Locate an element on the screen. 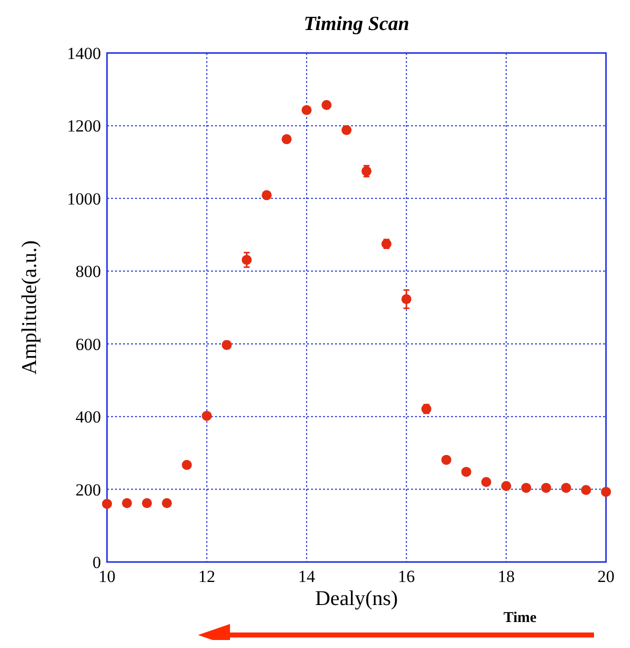 This screenshot has height=648, width=630. y-tick-label: 600 is located at coordinates (88, 344).